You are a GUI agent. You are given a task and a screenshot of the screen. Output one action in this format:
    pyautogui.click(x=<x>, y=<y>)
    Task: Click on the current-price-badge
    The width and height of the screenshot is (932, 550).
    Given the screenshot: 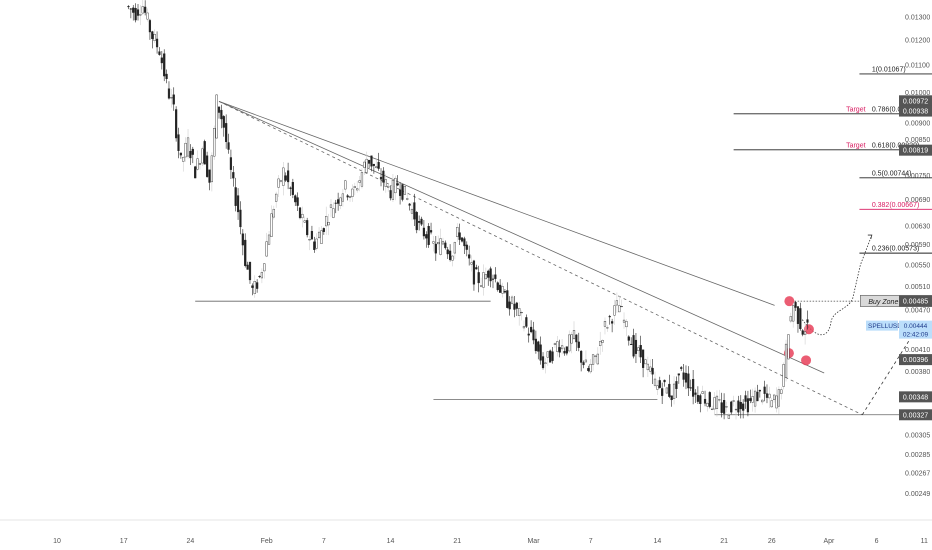 What is the action you would take?
    pyautogui.click(x=915, y=329)
    